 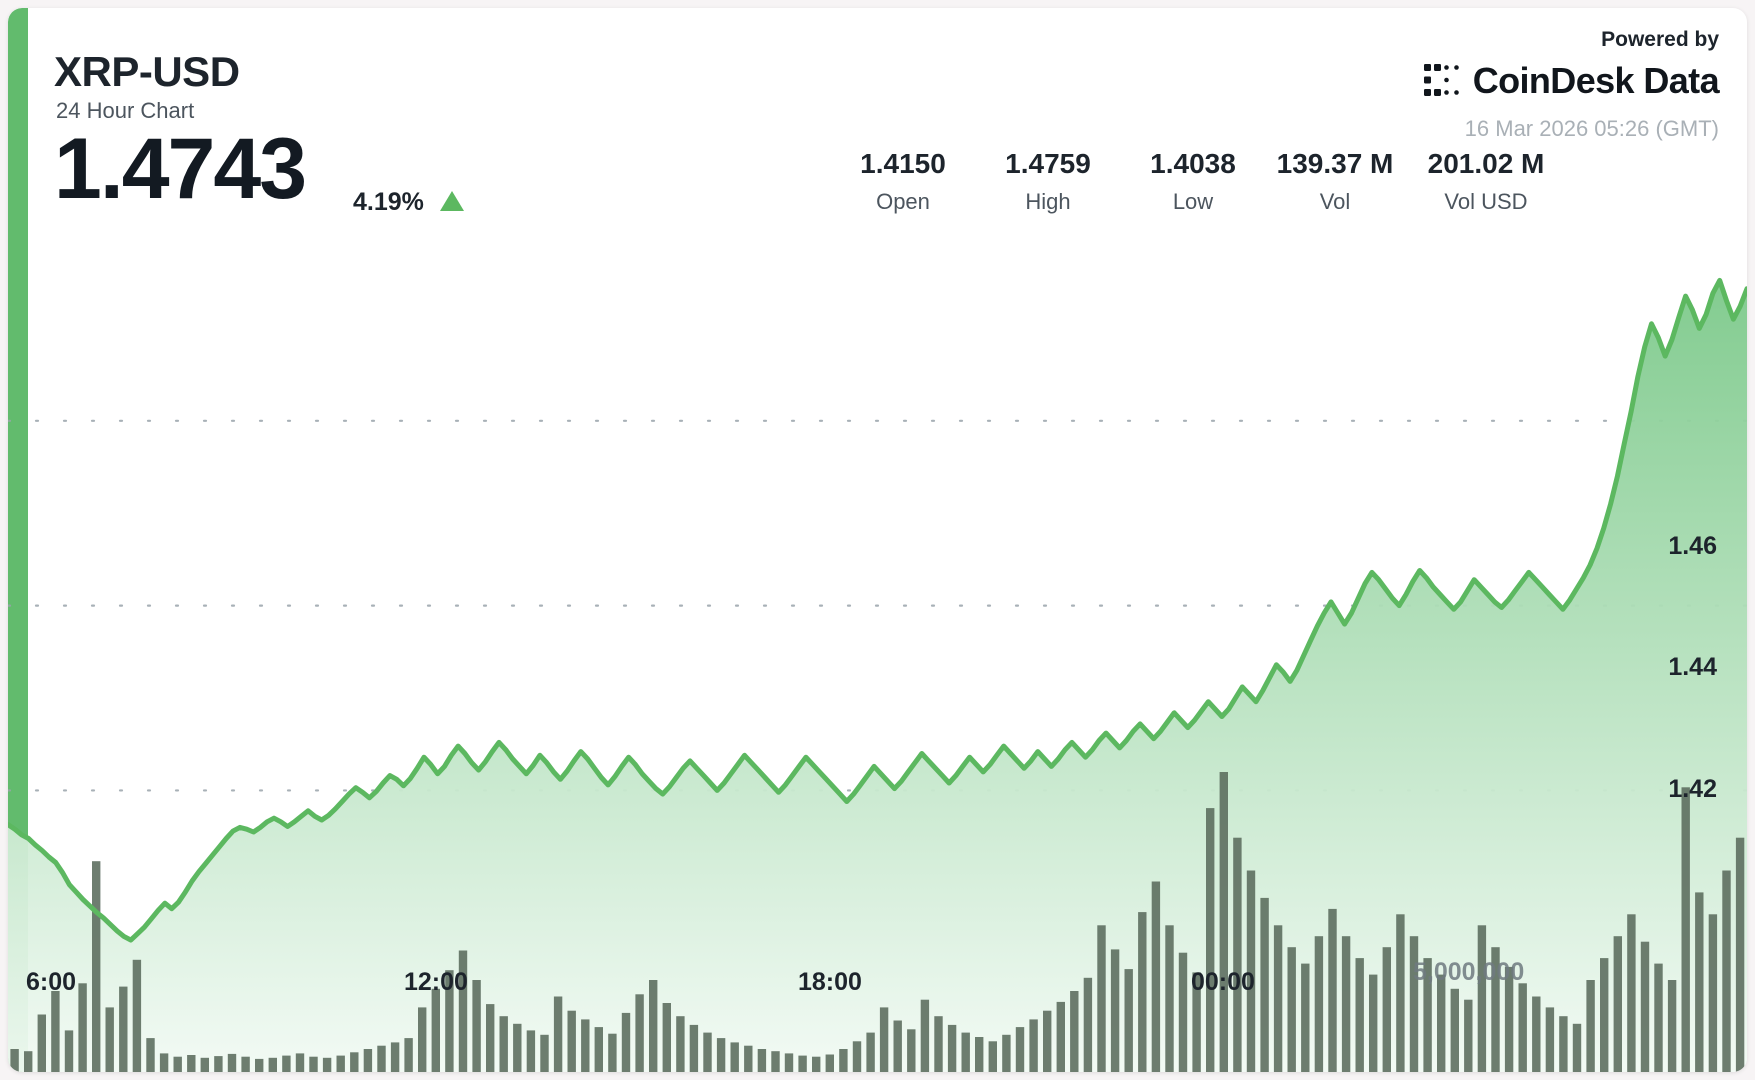 I want to click on coindesk-dotted-bracket-icon, so click(x=1443, y=81).